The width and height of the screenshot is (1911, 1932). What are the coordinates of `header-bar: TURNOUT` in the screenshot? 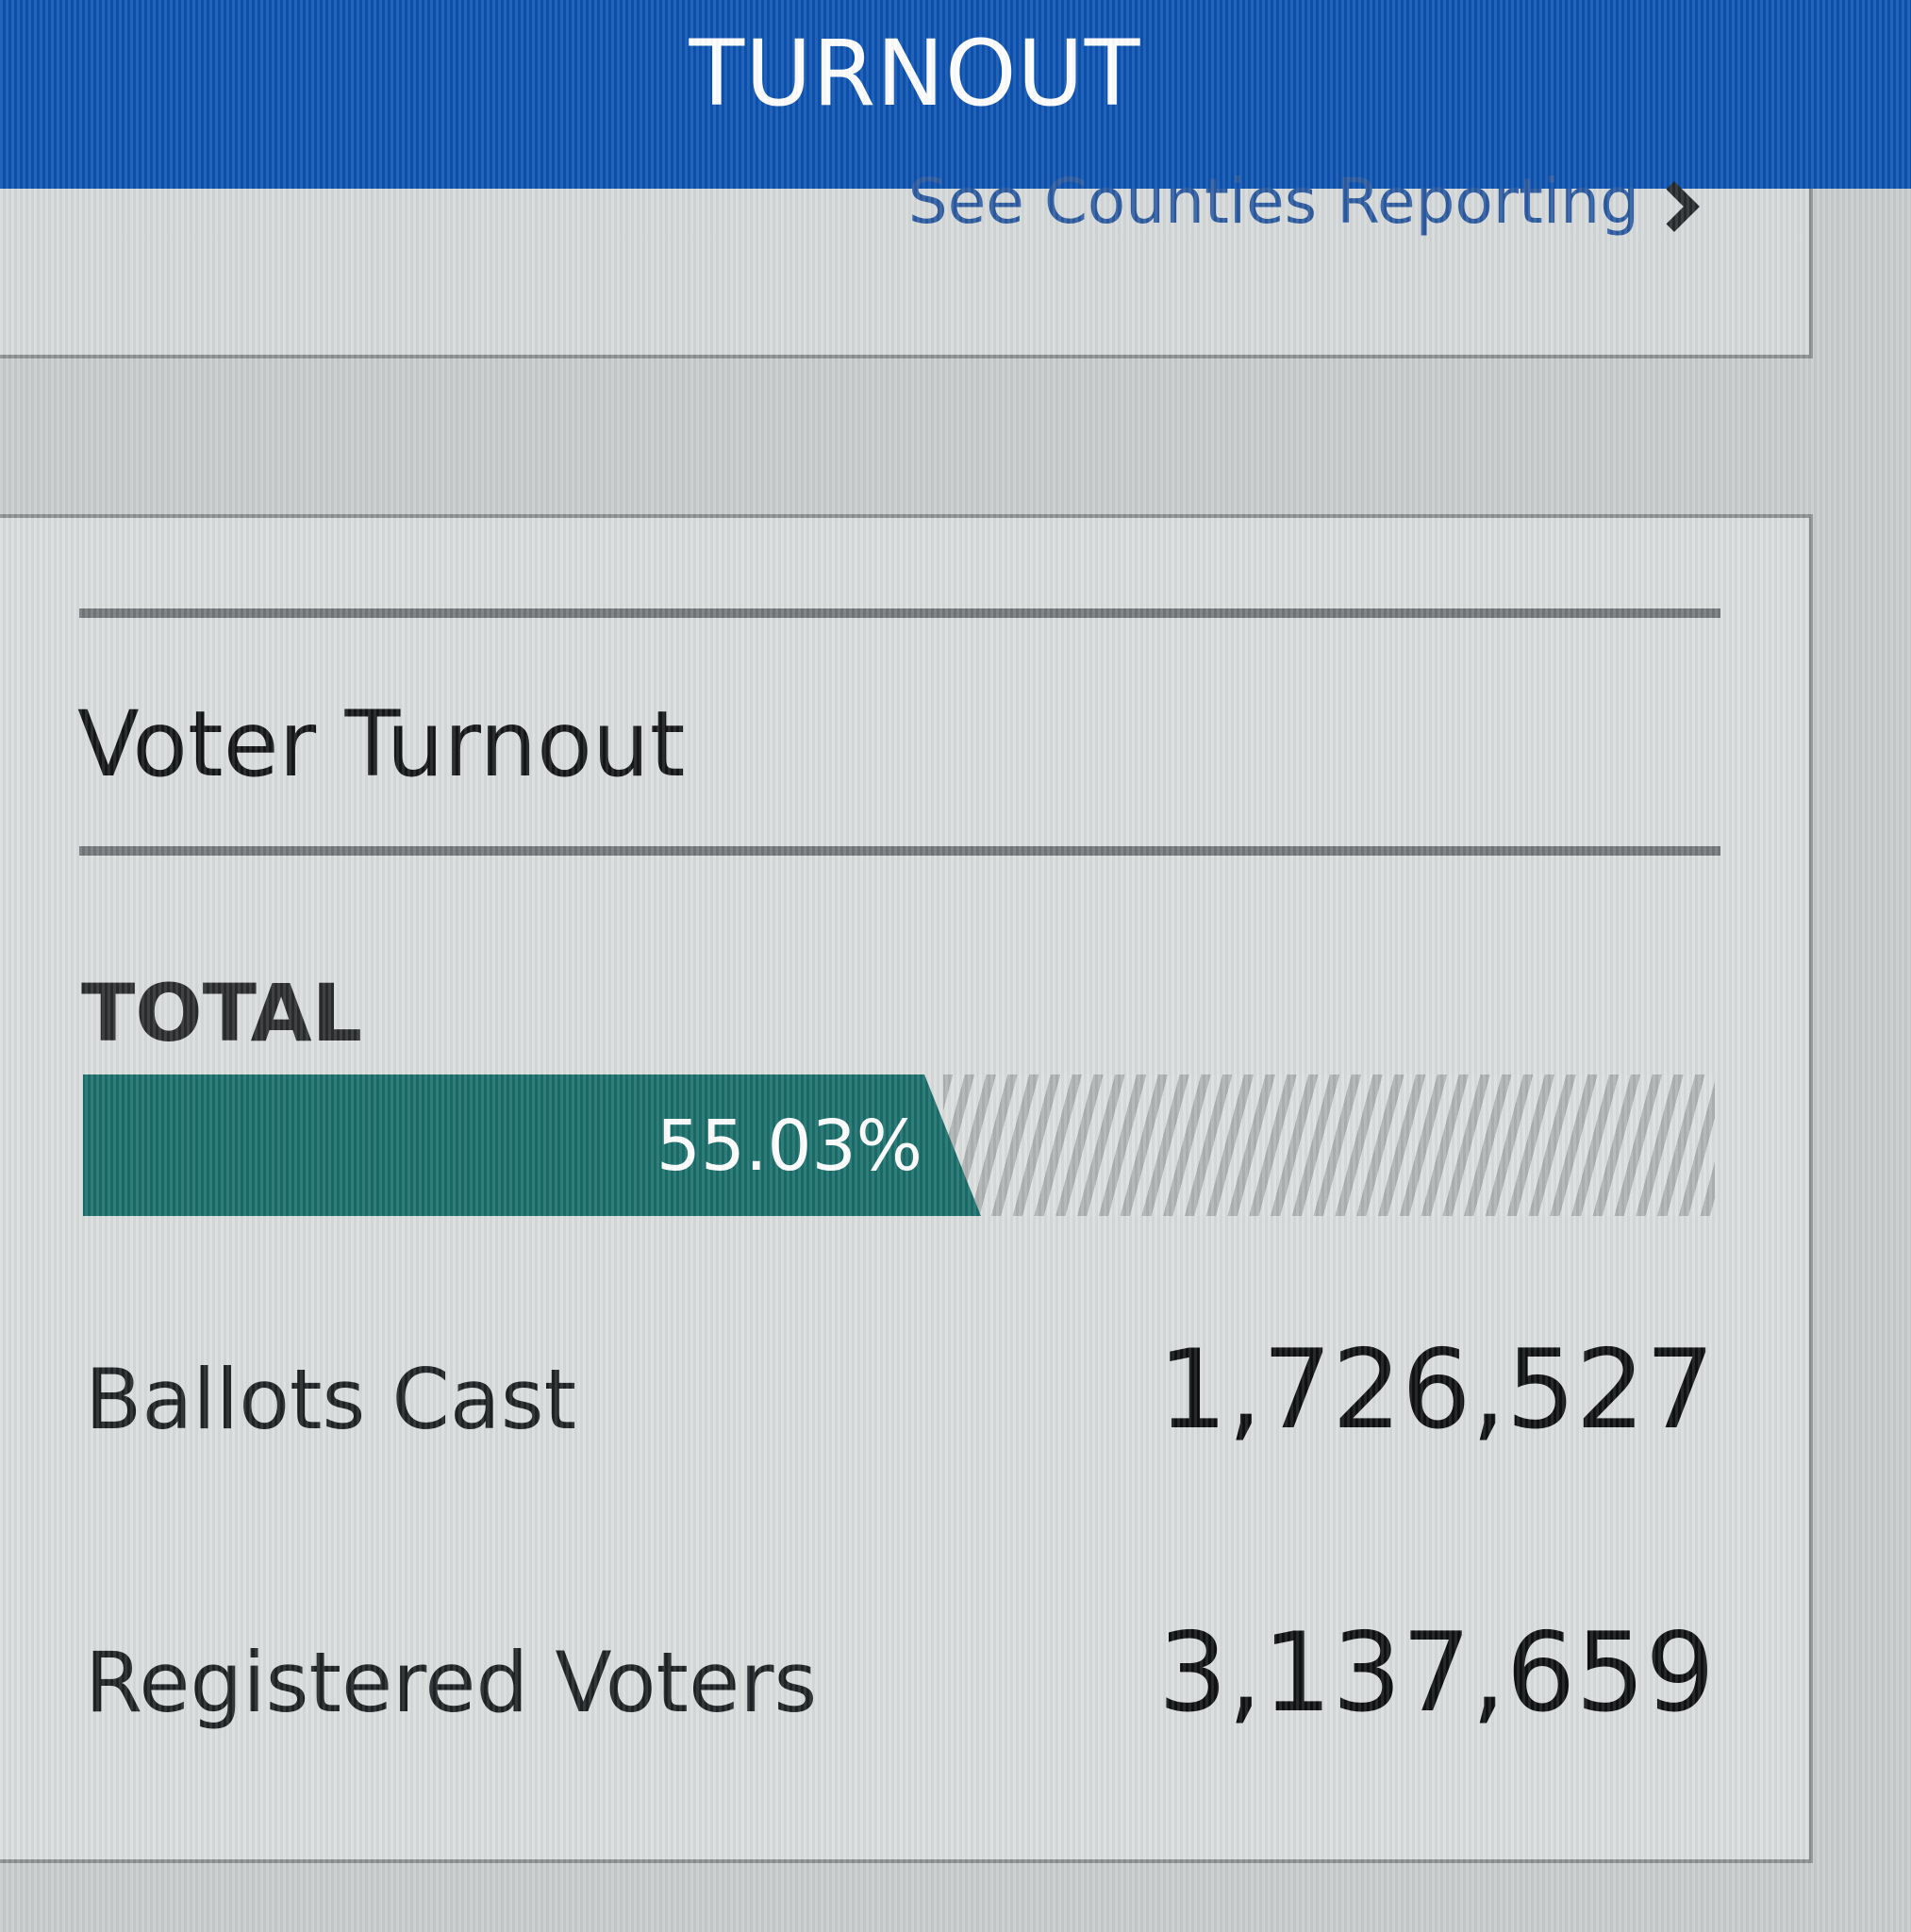 It's located at (955, 94).